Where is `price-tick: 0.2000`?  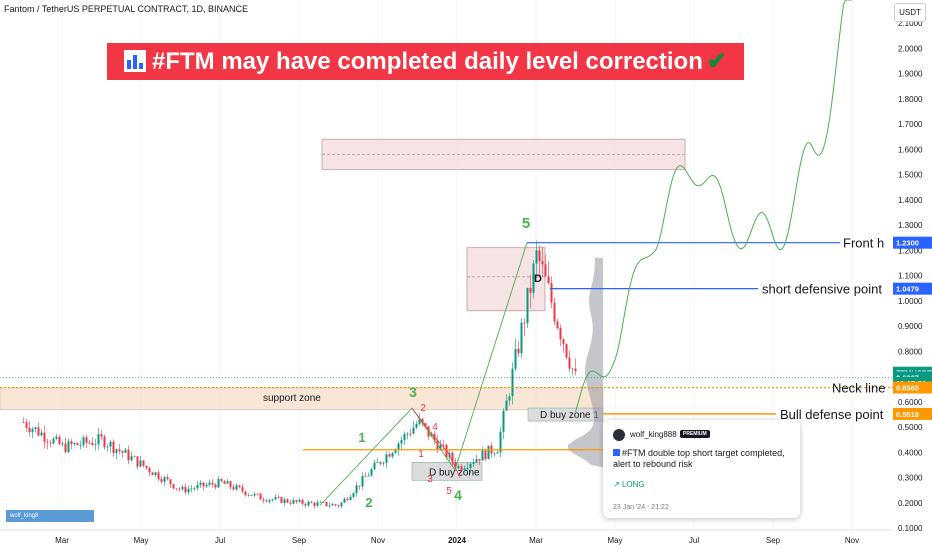 price-tick: 0.2000 is located at coordinates (910, 503).